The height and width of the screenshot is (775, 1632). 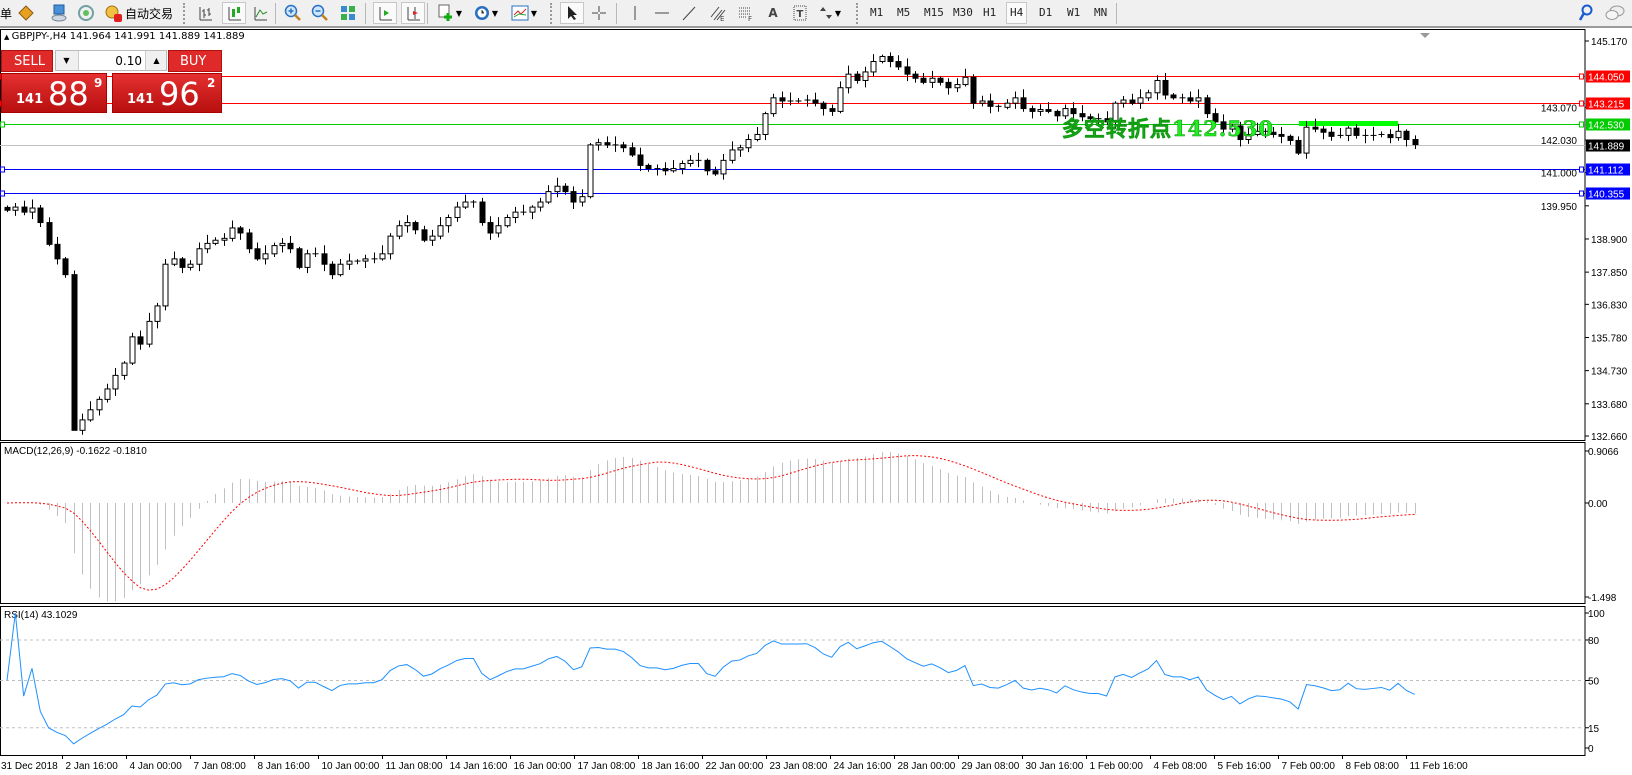 What do you see at coordinates (156, 60) in the screenshot?
I see `lot-increase-button: ▲` at bounding box center [156, 60].